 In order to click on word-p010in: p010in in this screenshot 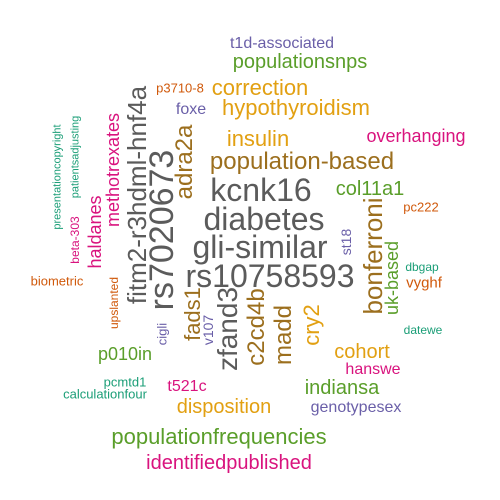, I will do `click(125, 354)`.